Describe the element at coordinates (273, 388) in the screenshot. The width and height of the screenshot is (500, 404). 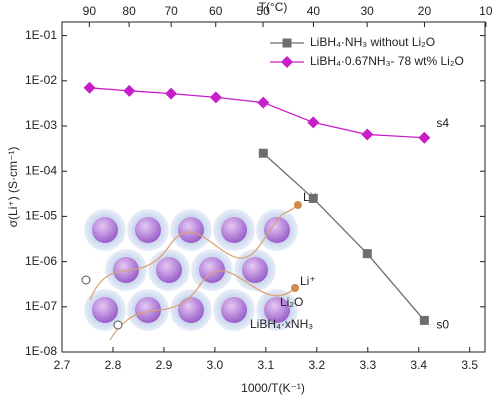
I see `x-axis-label: 1000/T(K⁻¹)` at that location.